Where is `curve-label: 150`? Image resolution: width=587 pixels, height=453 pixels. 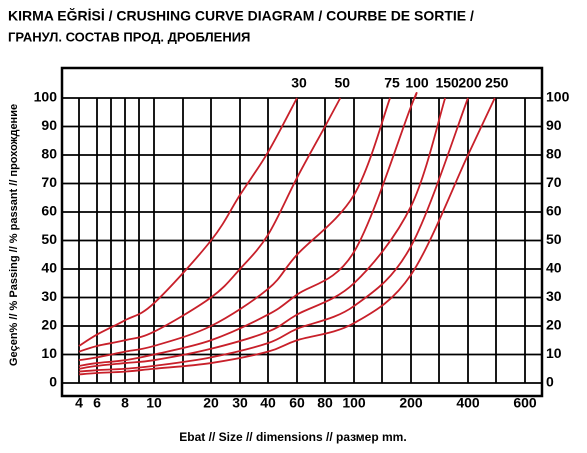 curve-label: 150 is located at coordinates (447, 83).